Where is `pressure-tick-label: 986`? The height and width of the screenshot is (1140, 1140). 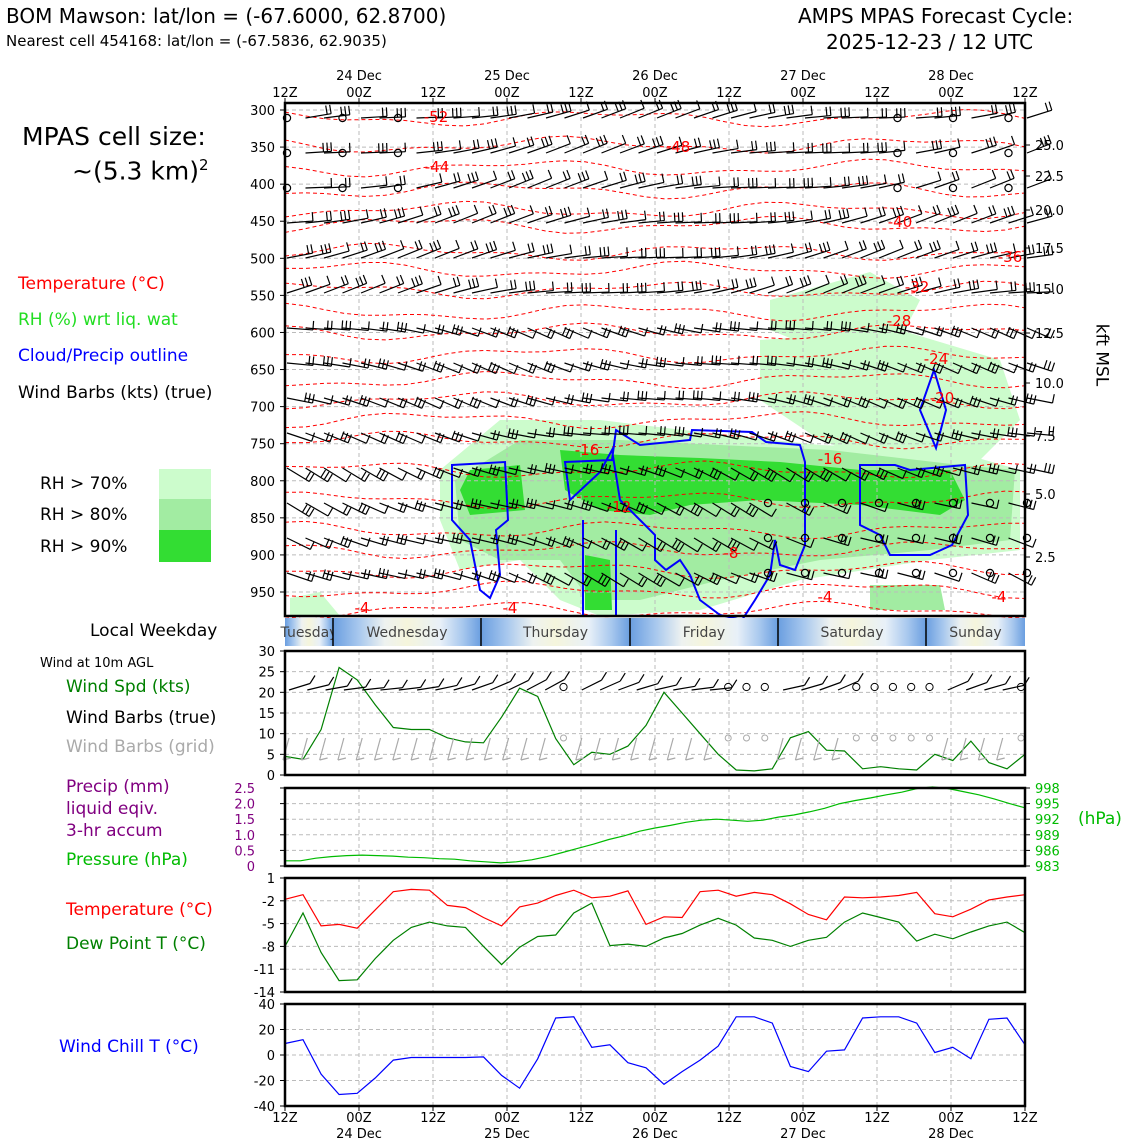 pressure-tick-label: 986 is located at coordinates (1047, 851).